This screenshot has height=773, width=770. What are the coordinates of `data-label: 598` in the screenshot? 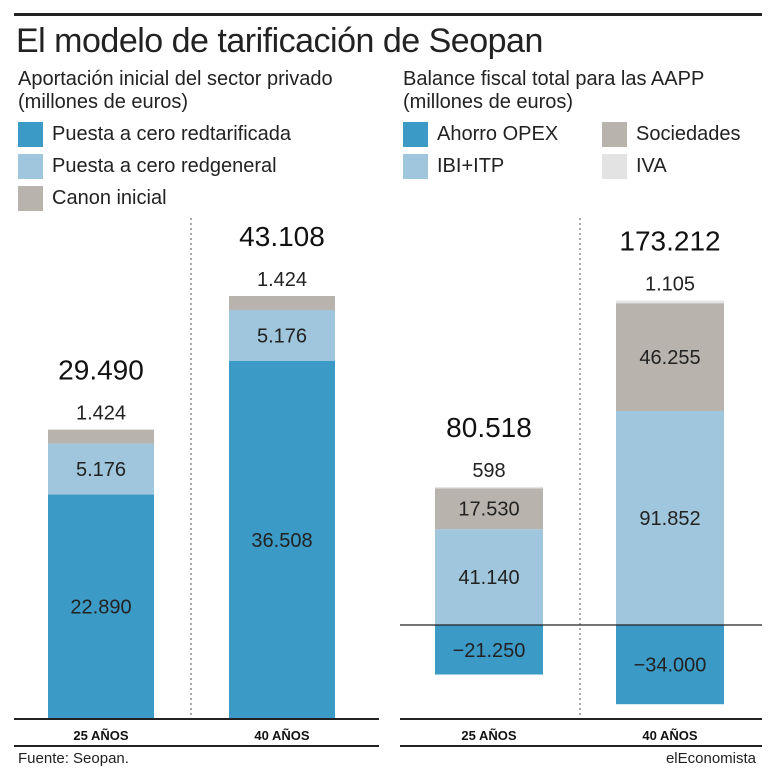 It's located at (488, 471).